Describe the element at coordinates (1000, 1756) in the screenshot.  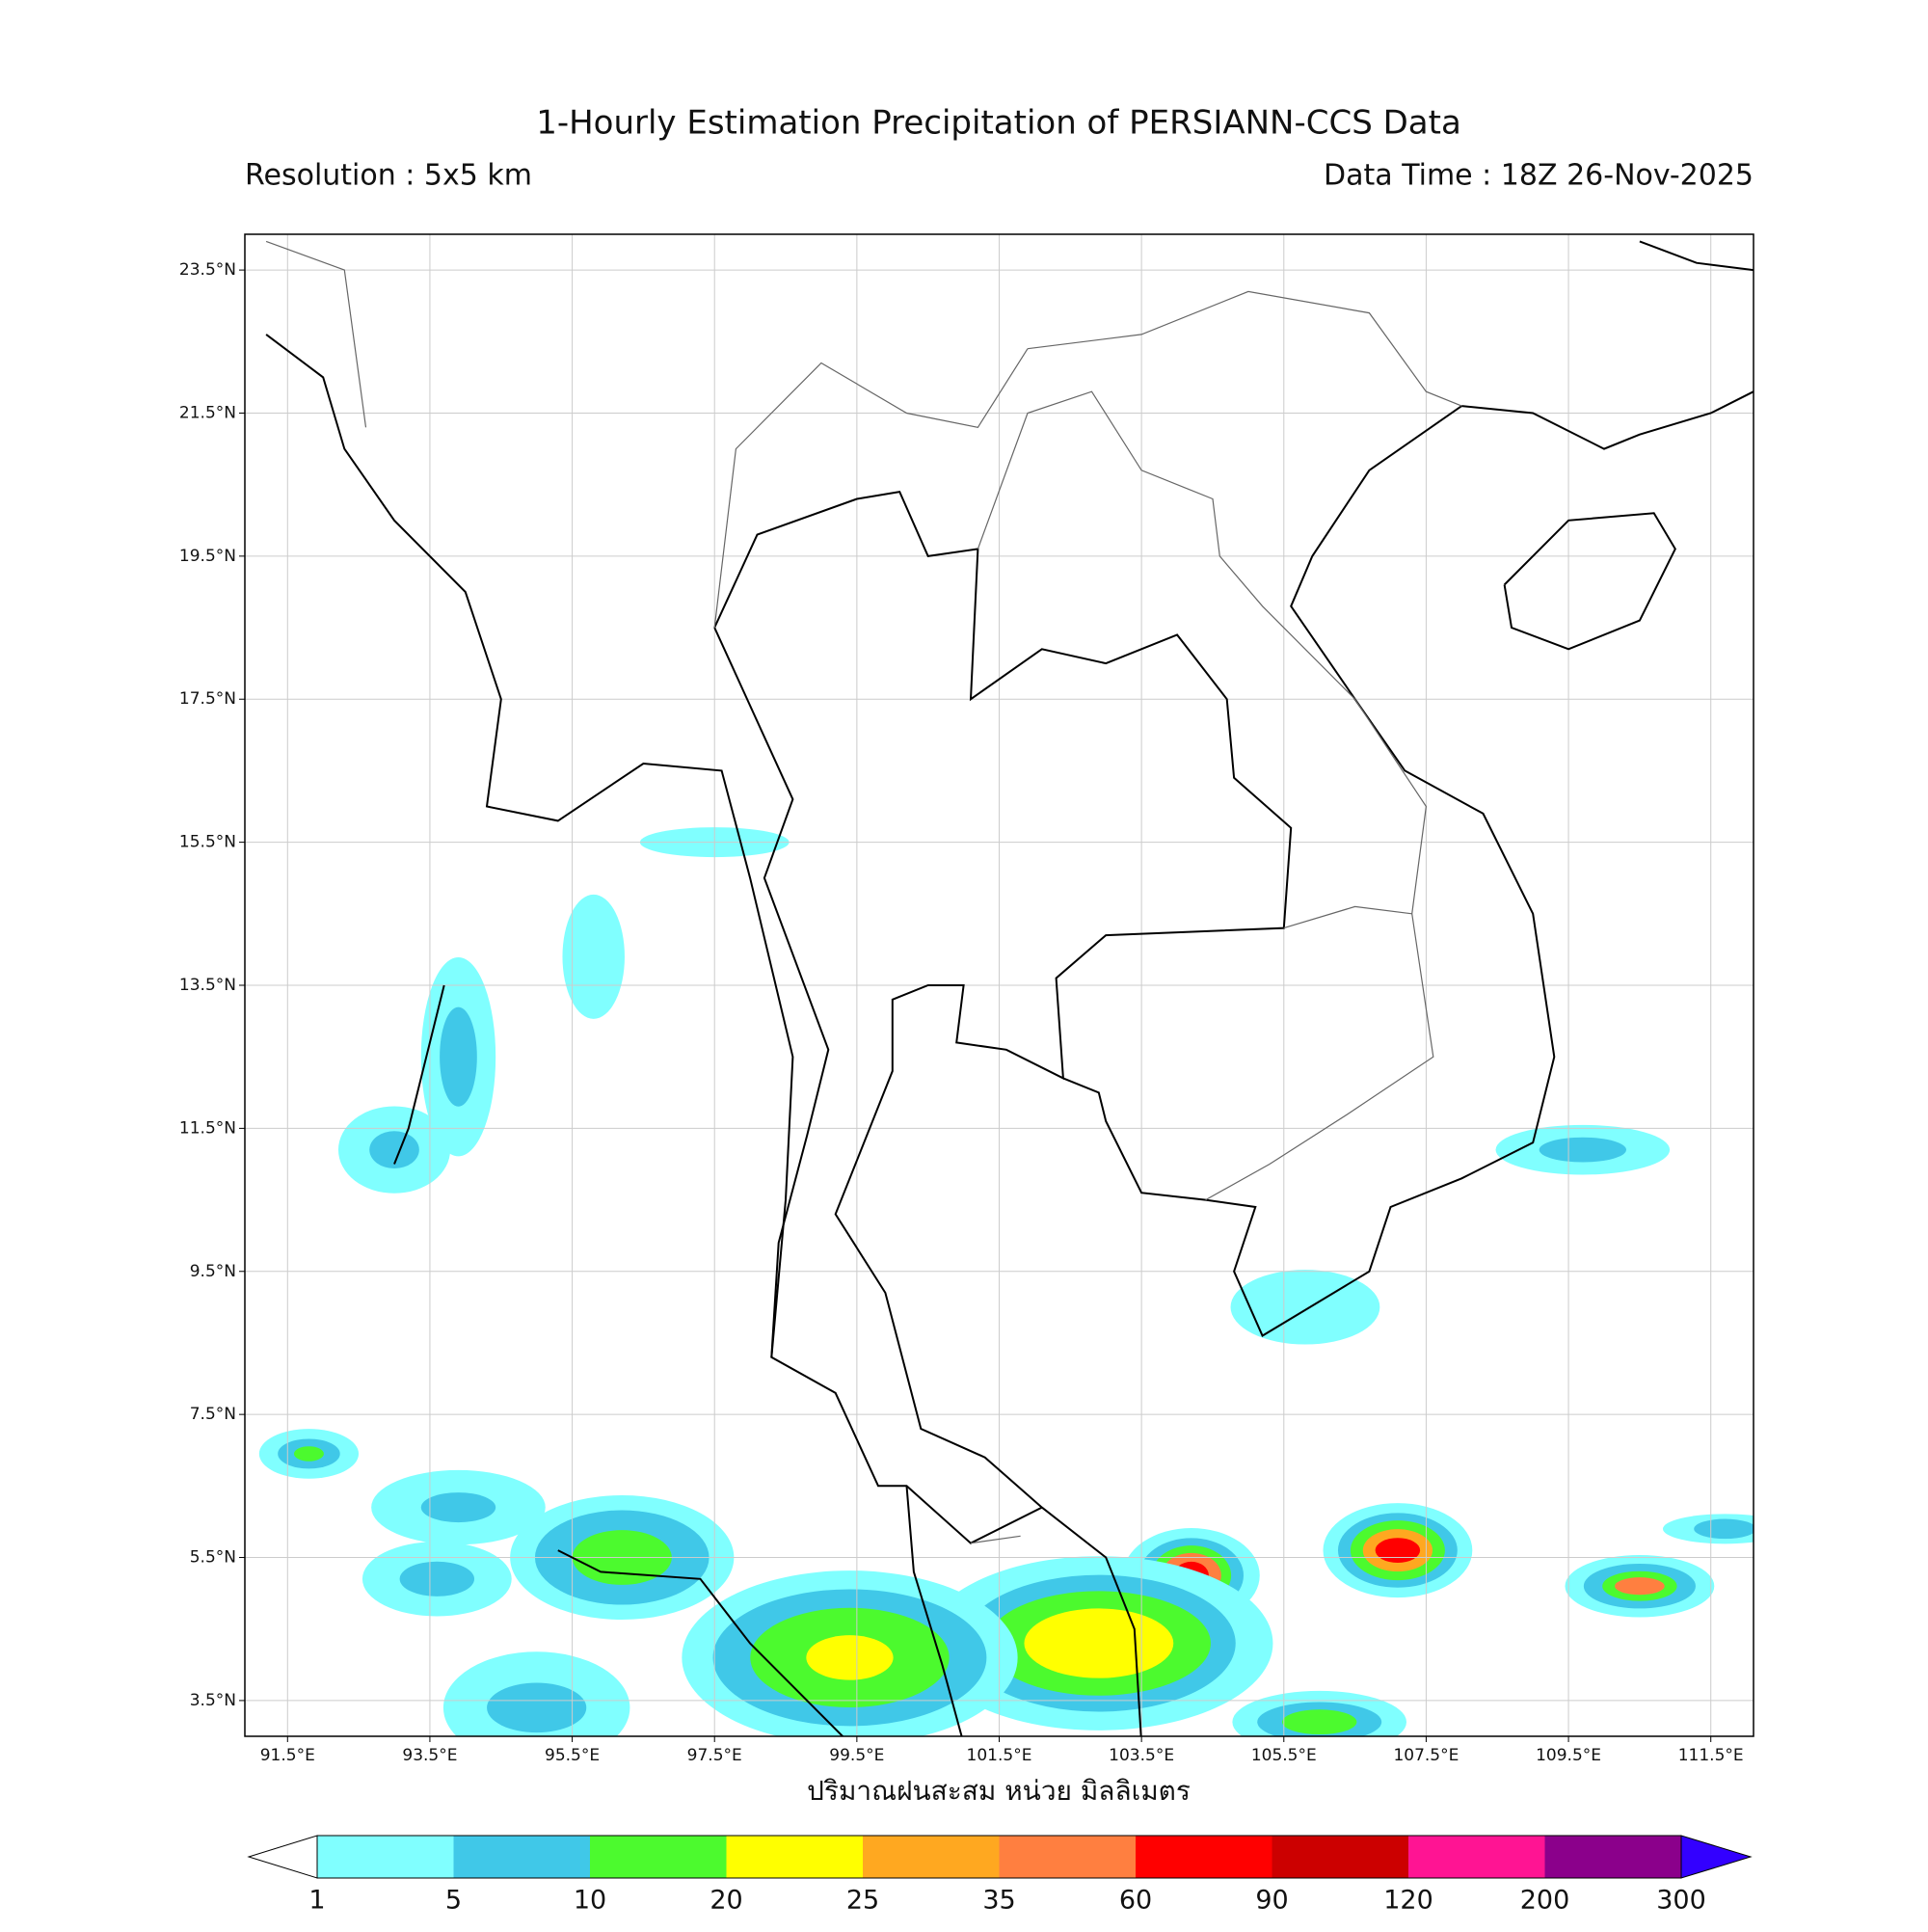
I see `x-tick-label: 101.5°E` at that location.